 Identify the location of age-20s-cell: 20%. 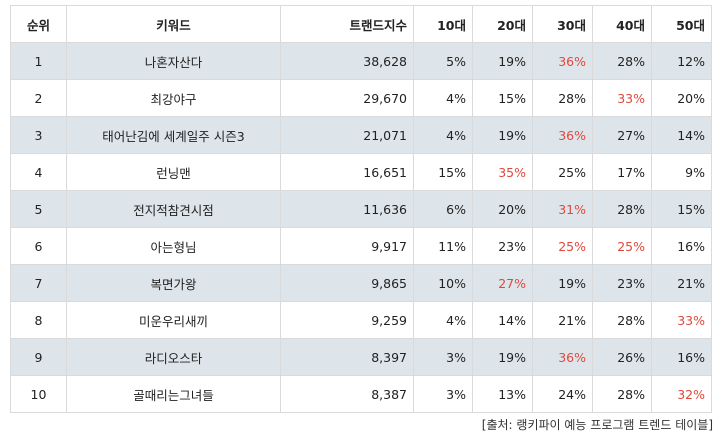
(502, 209).